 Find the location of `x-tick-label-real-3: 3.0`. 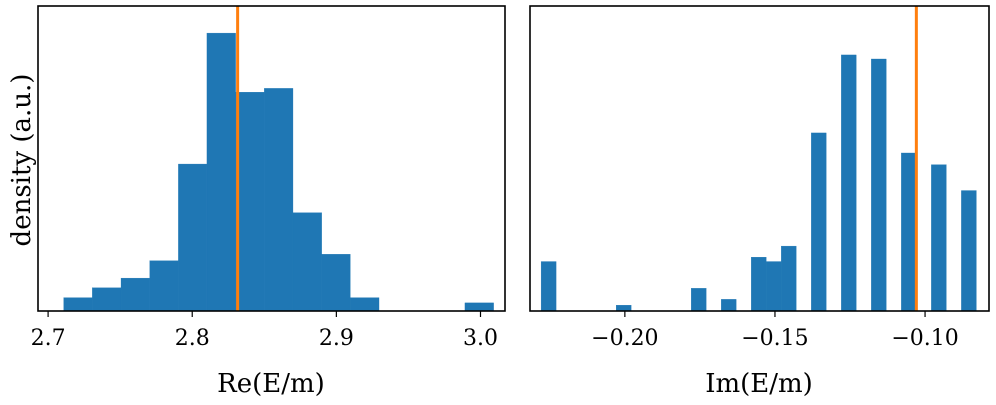

x-tick-label-real-3: 3.0 is located at coordinates (480, 338).